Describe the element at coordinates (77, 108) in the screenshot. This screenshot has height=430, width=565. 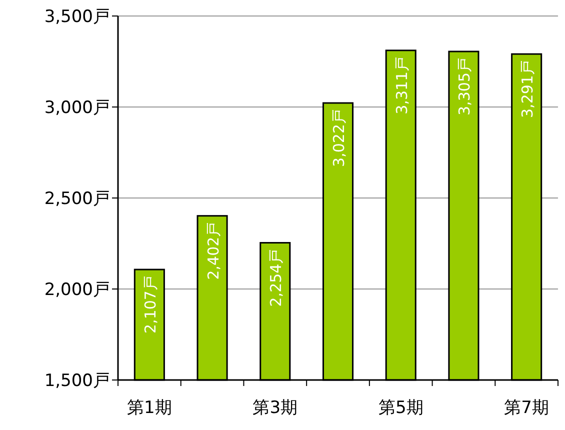
I see `y-tick-label: 3,000戸` at that location.